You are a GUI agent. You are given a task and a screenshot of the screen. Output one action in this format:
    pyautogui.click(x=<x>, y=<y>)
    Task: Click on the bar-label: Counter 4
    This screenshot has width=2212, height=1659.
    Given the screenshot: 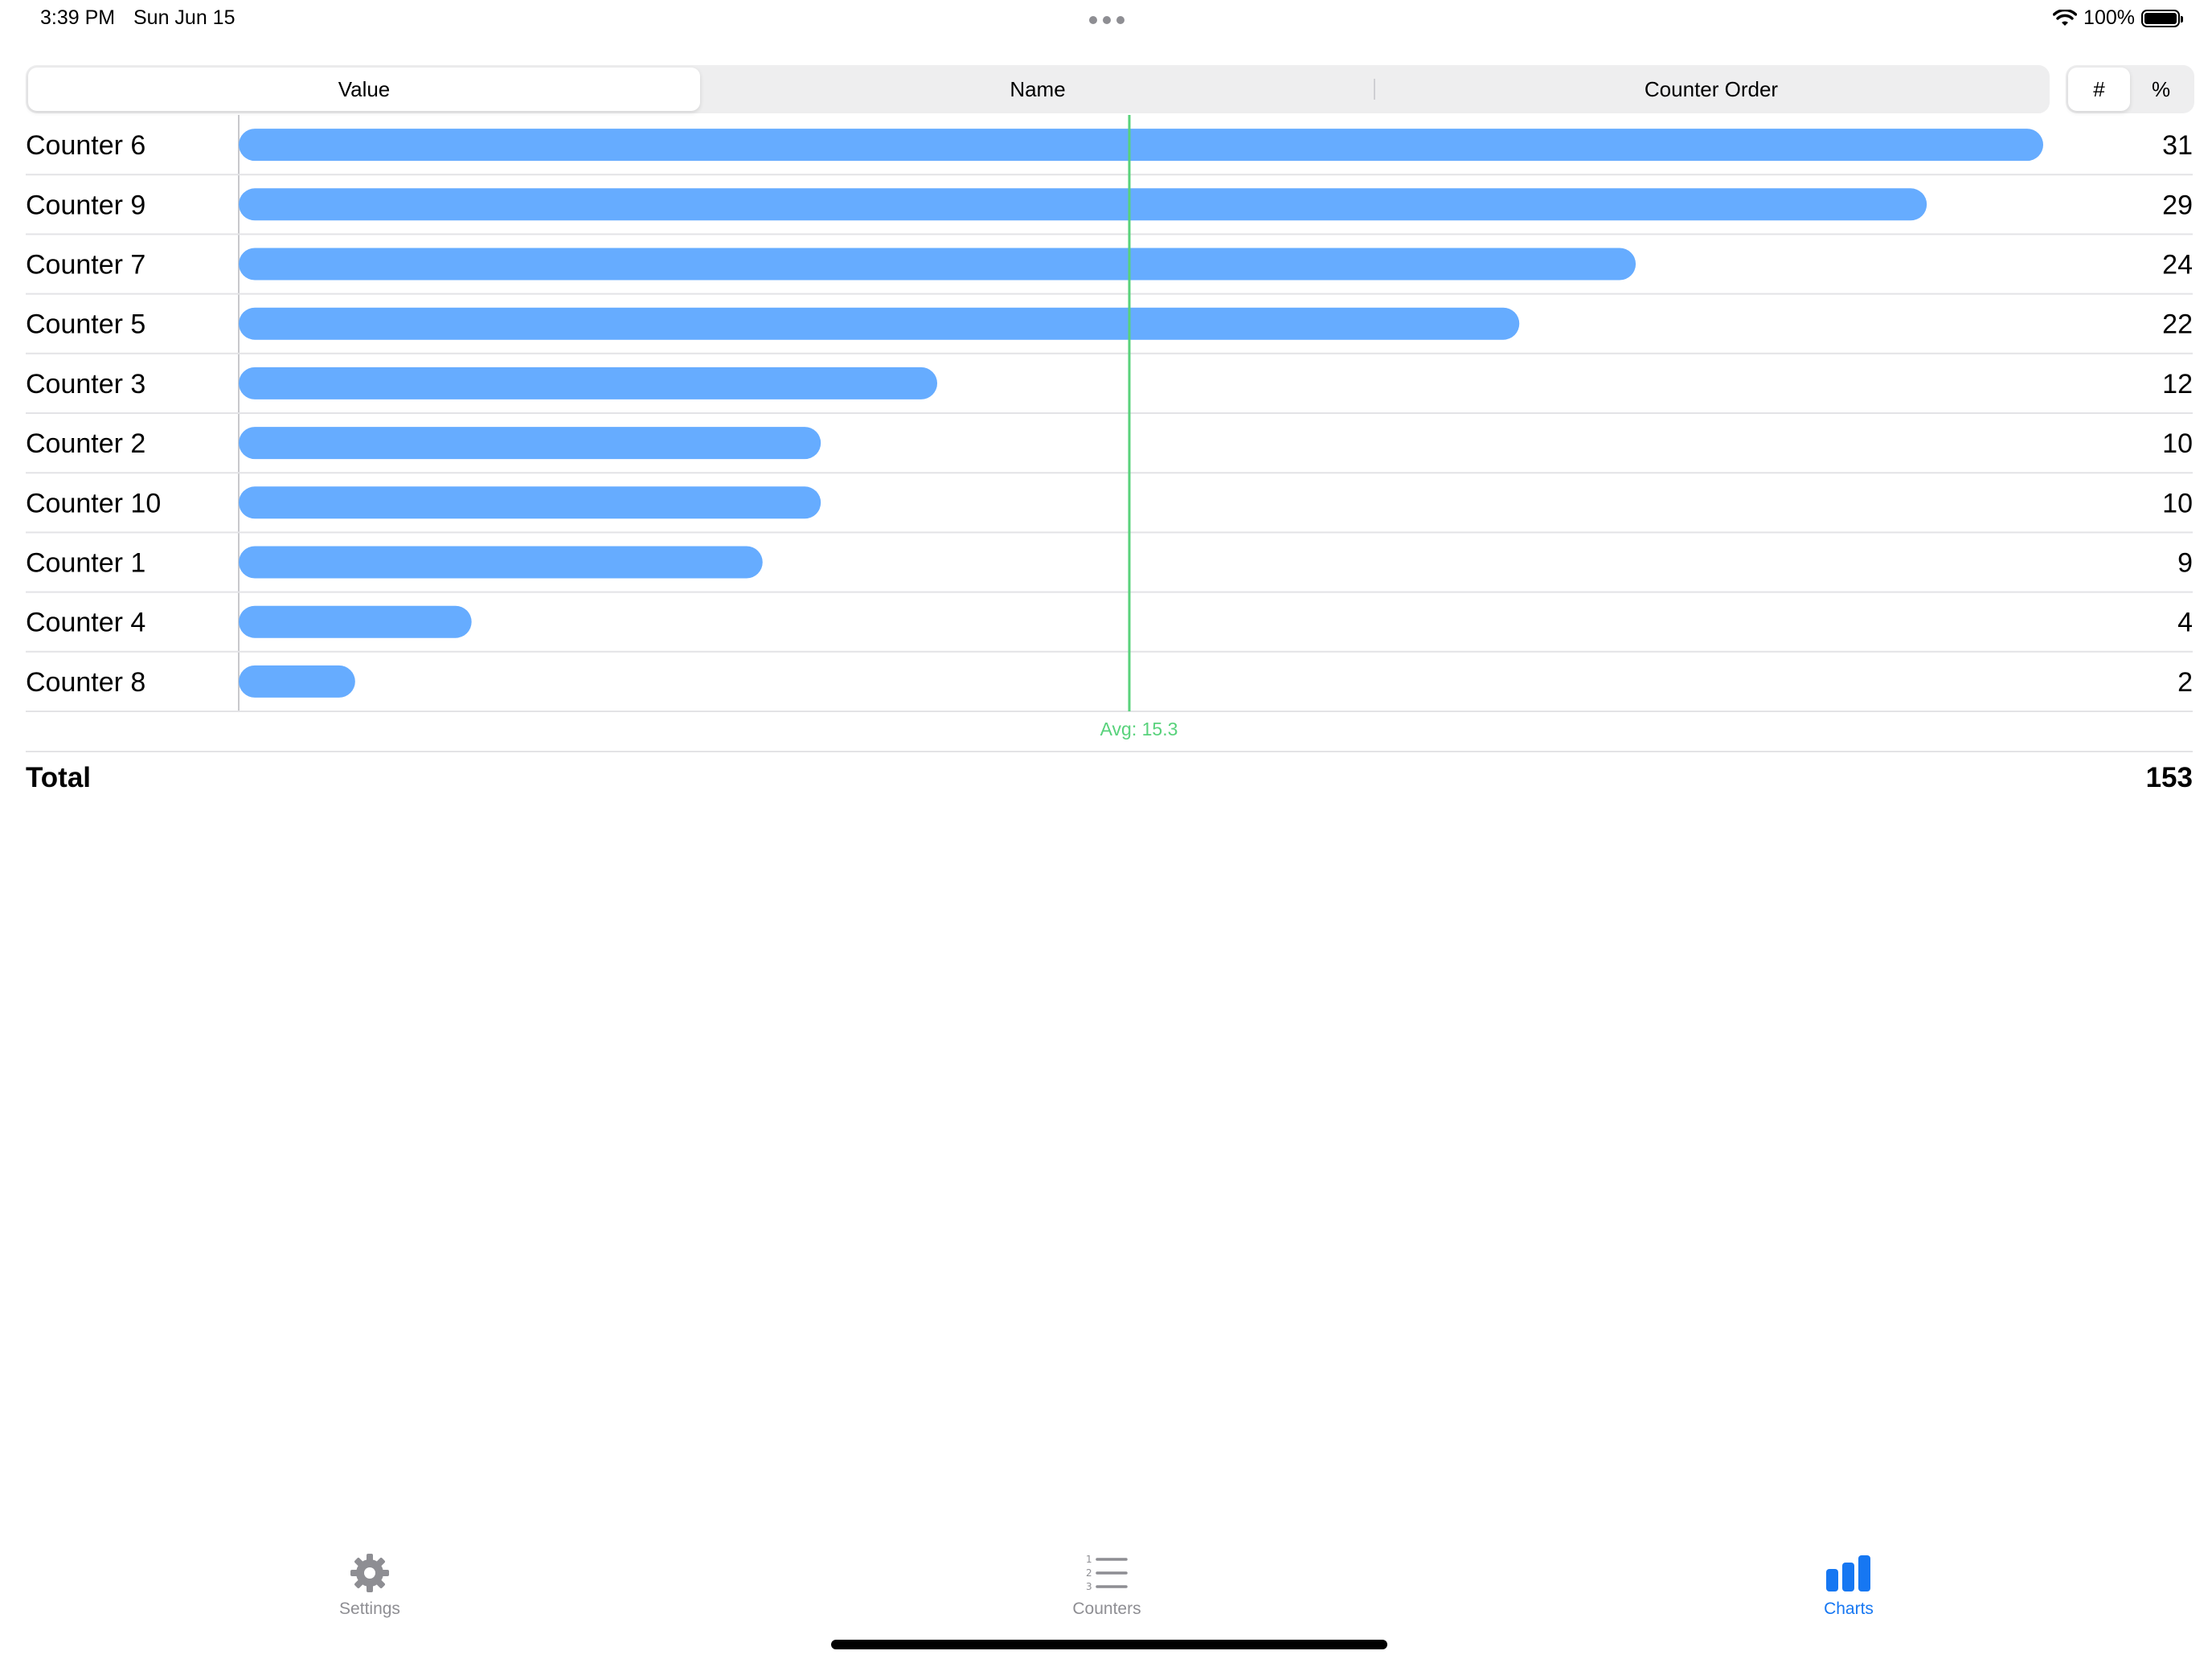 What is the action you would take?
    pyautogui.click(x=85, y=623)
    